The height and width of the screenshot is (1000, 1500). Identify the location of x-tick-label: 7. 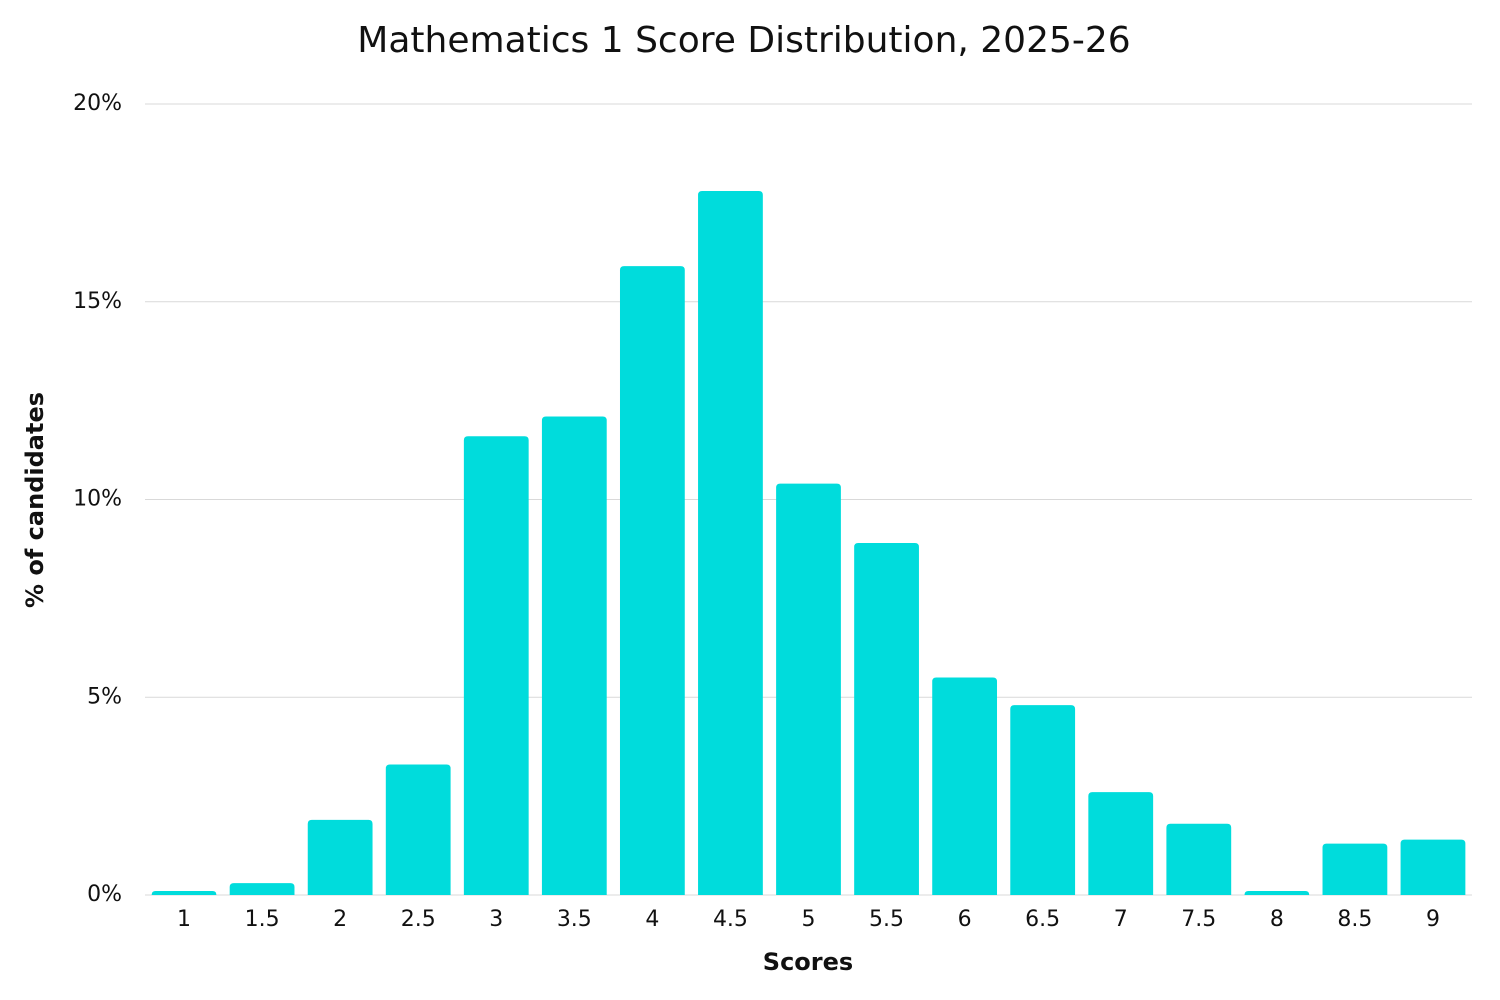
(1121, 919).